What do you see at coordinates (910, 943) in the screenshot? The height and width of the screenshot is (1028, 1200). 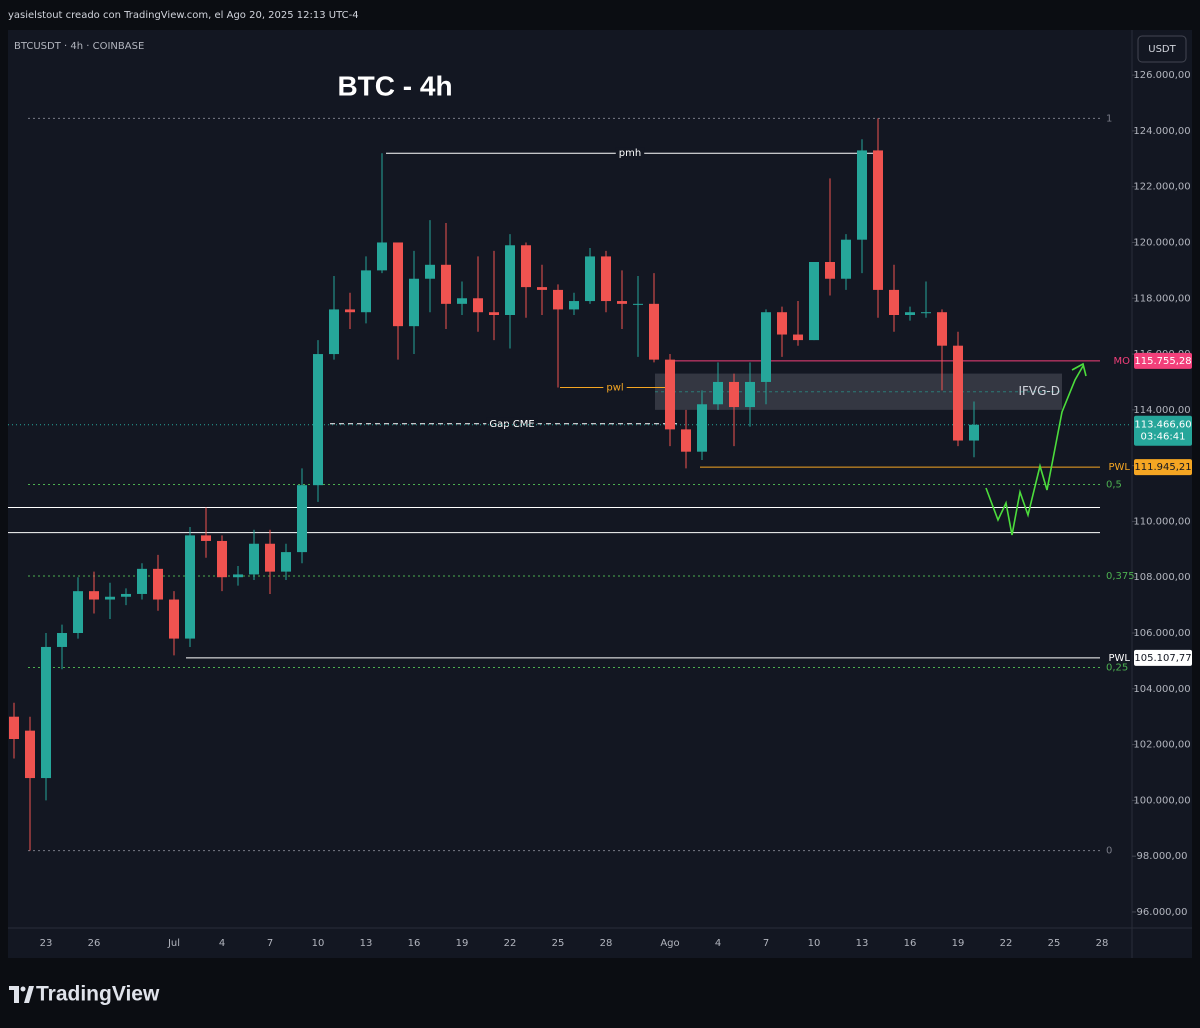 I see `x-tick-label: 16` at bounding box center [910, 943].